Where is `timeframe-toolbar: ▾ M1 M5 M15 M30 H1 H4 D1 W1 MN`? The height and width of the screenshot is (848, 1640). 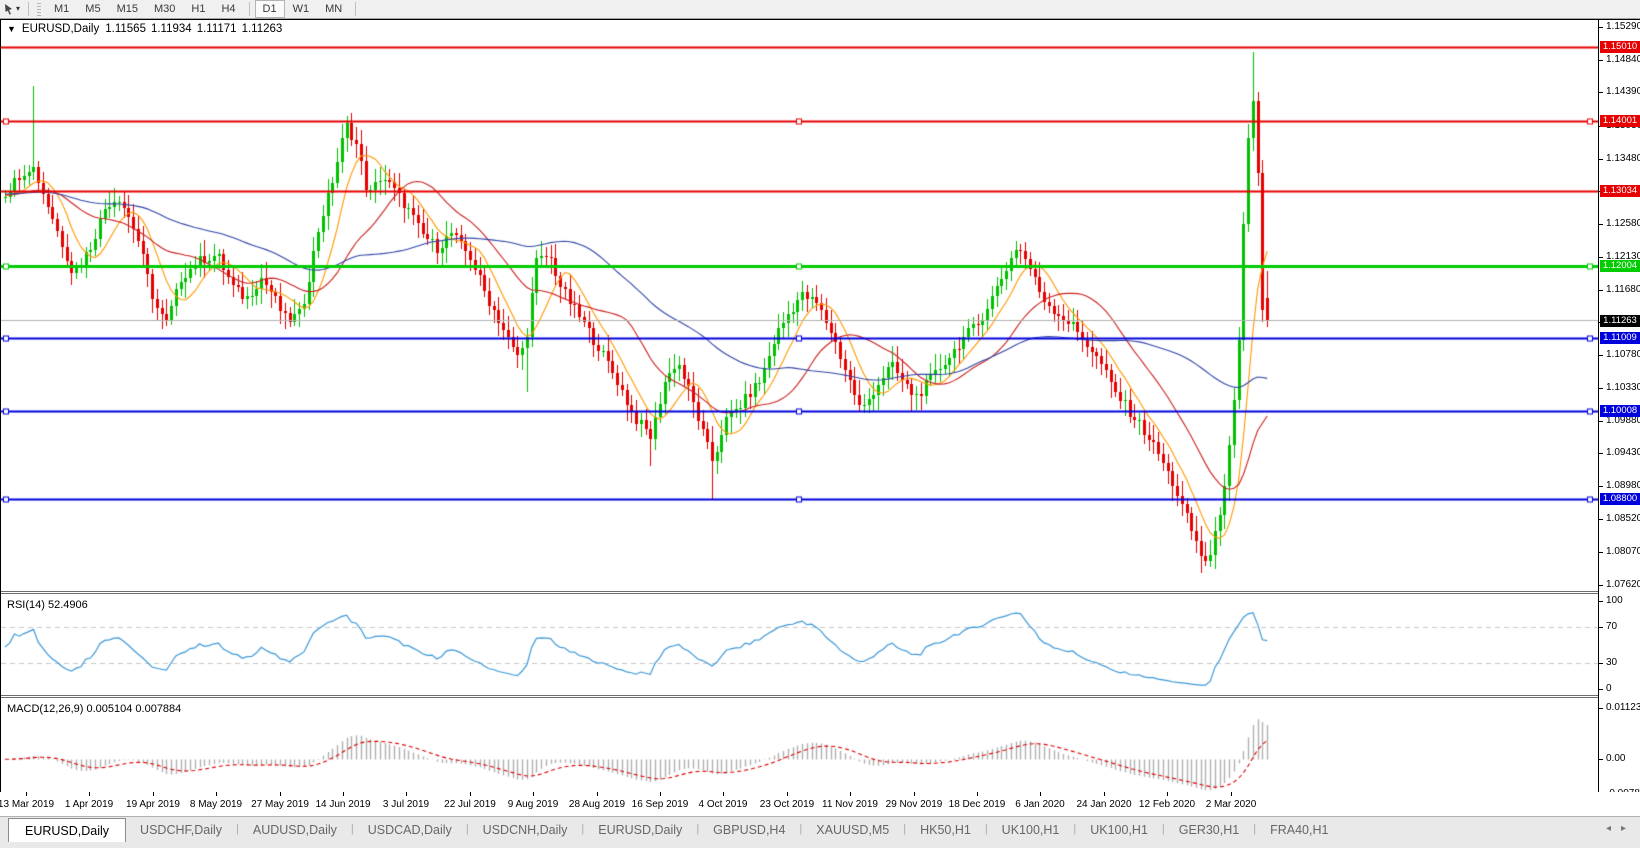
timeframe-toolbar: ▾ M1 M5 M15 M30 H1 H4 D1 W1 MN is located at coordinates (820, 9).